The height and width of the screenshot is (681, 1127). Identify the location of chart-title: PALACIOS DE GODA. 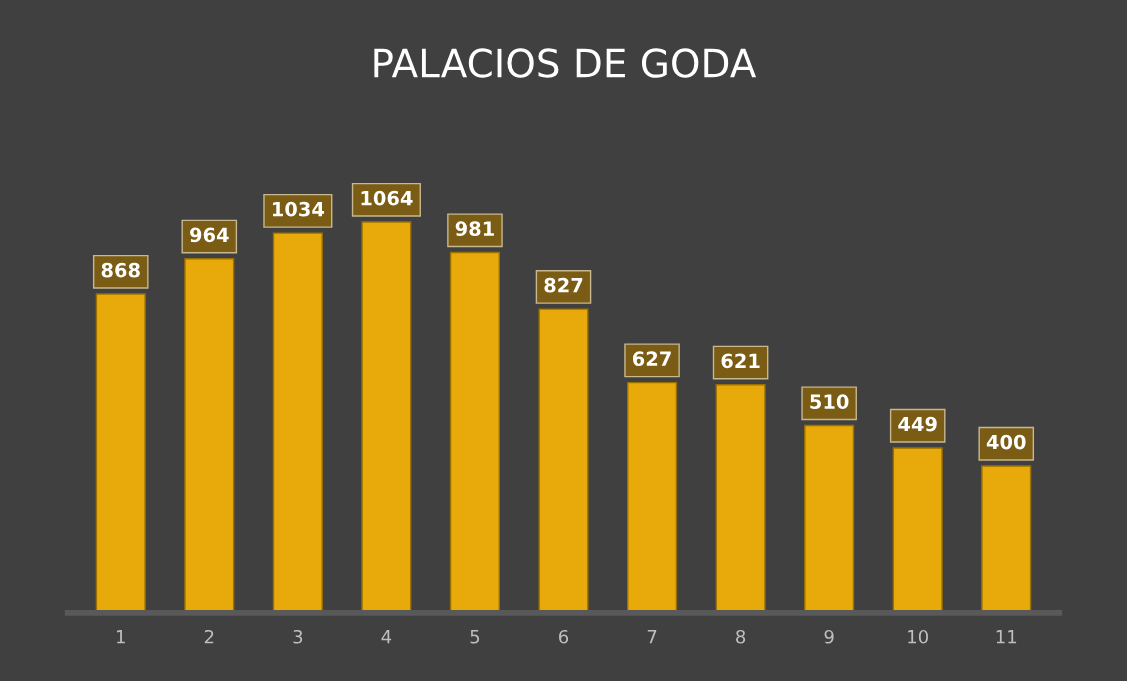
(565, 63).